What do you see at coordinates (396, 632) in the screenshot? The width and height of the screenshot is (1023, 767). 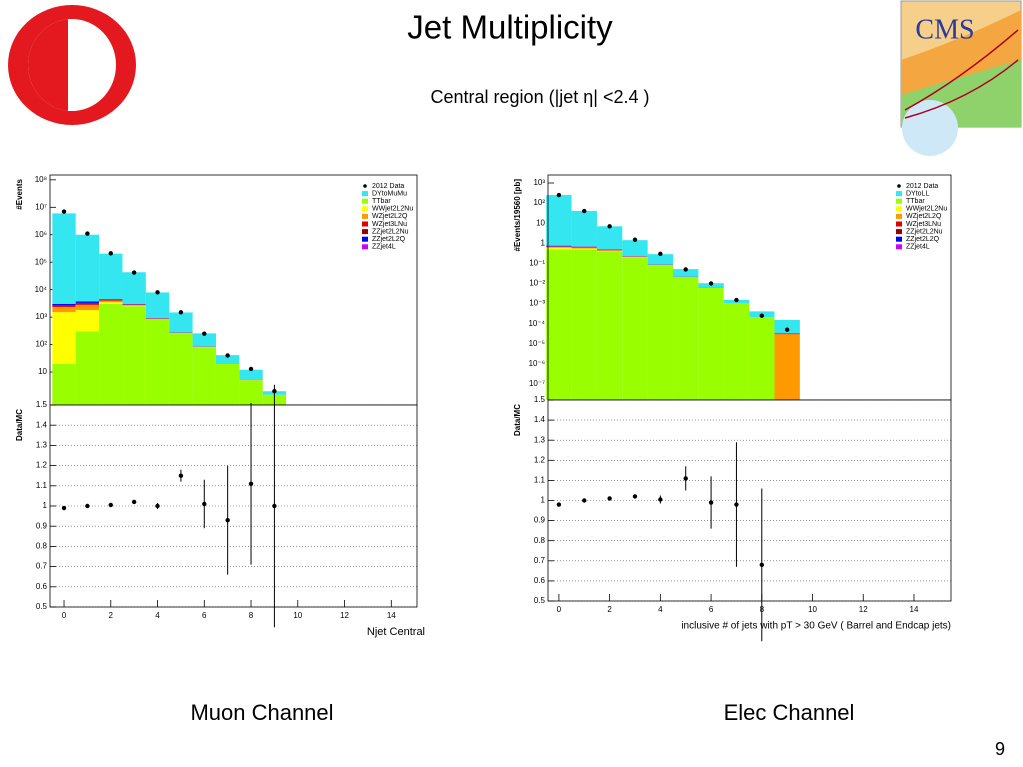 I see `x-axis-label: Njet Central` at bounding box center [396, 632].